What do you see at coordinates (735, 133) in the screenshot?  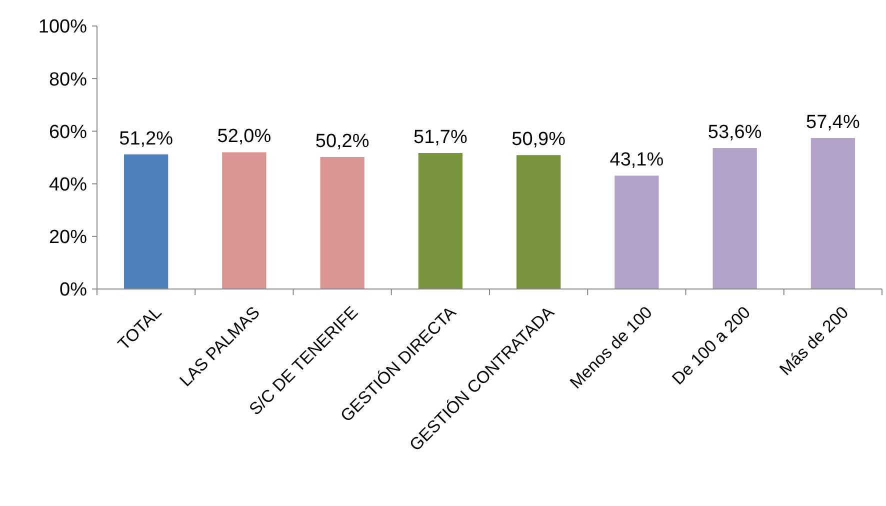 I see `data-label: 53,6%` at bounding box center [735, 133].